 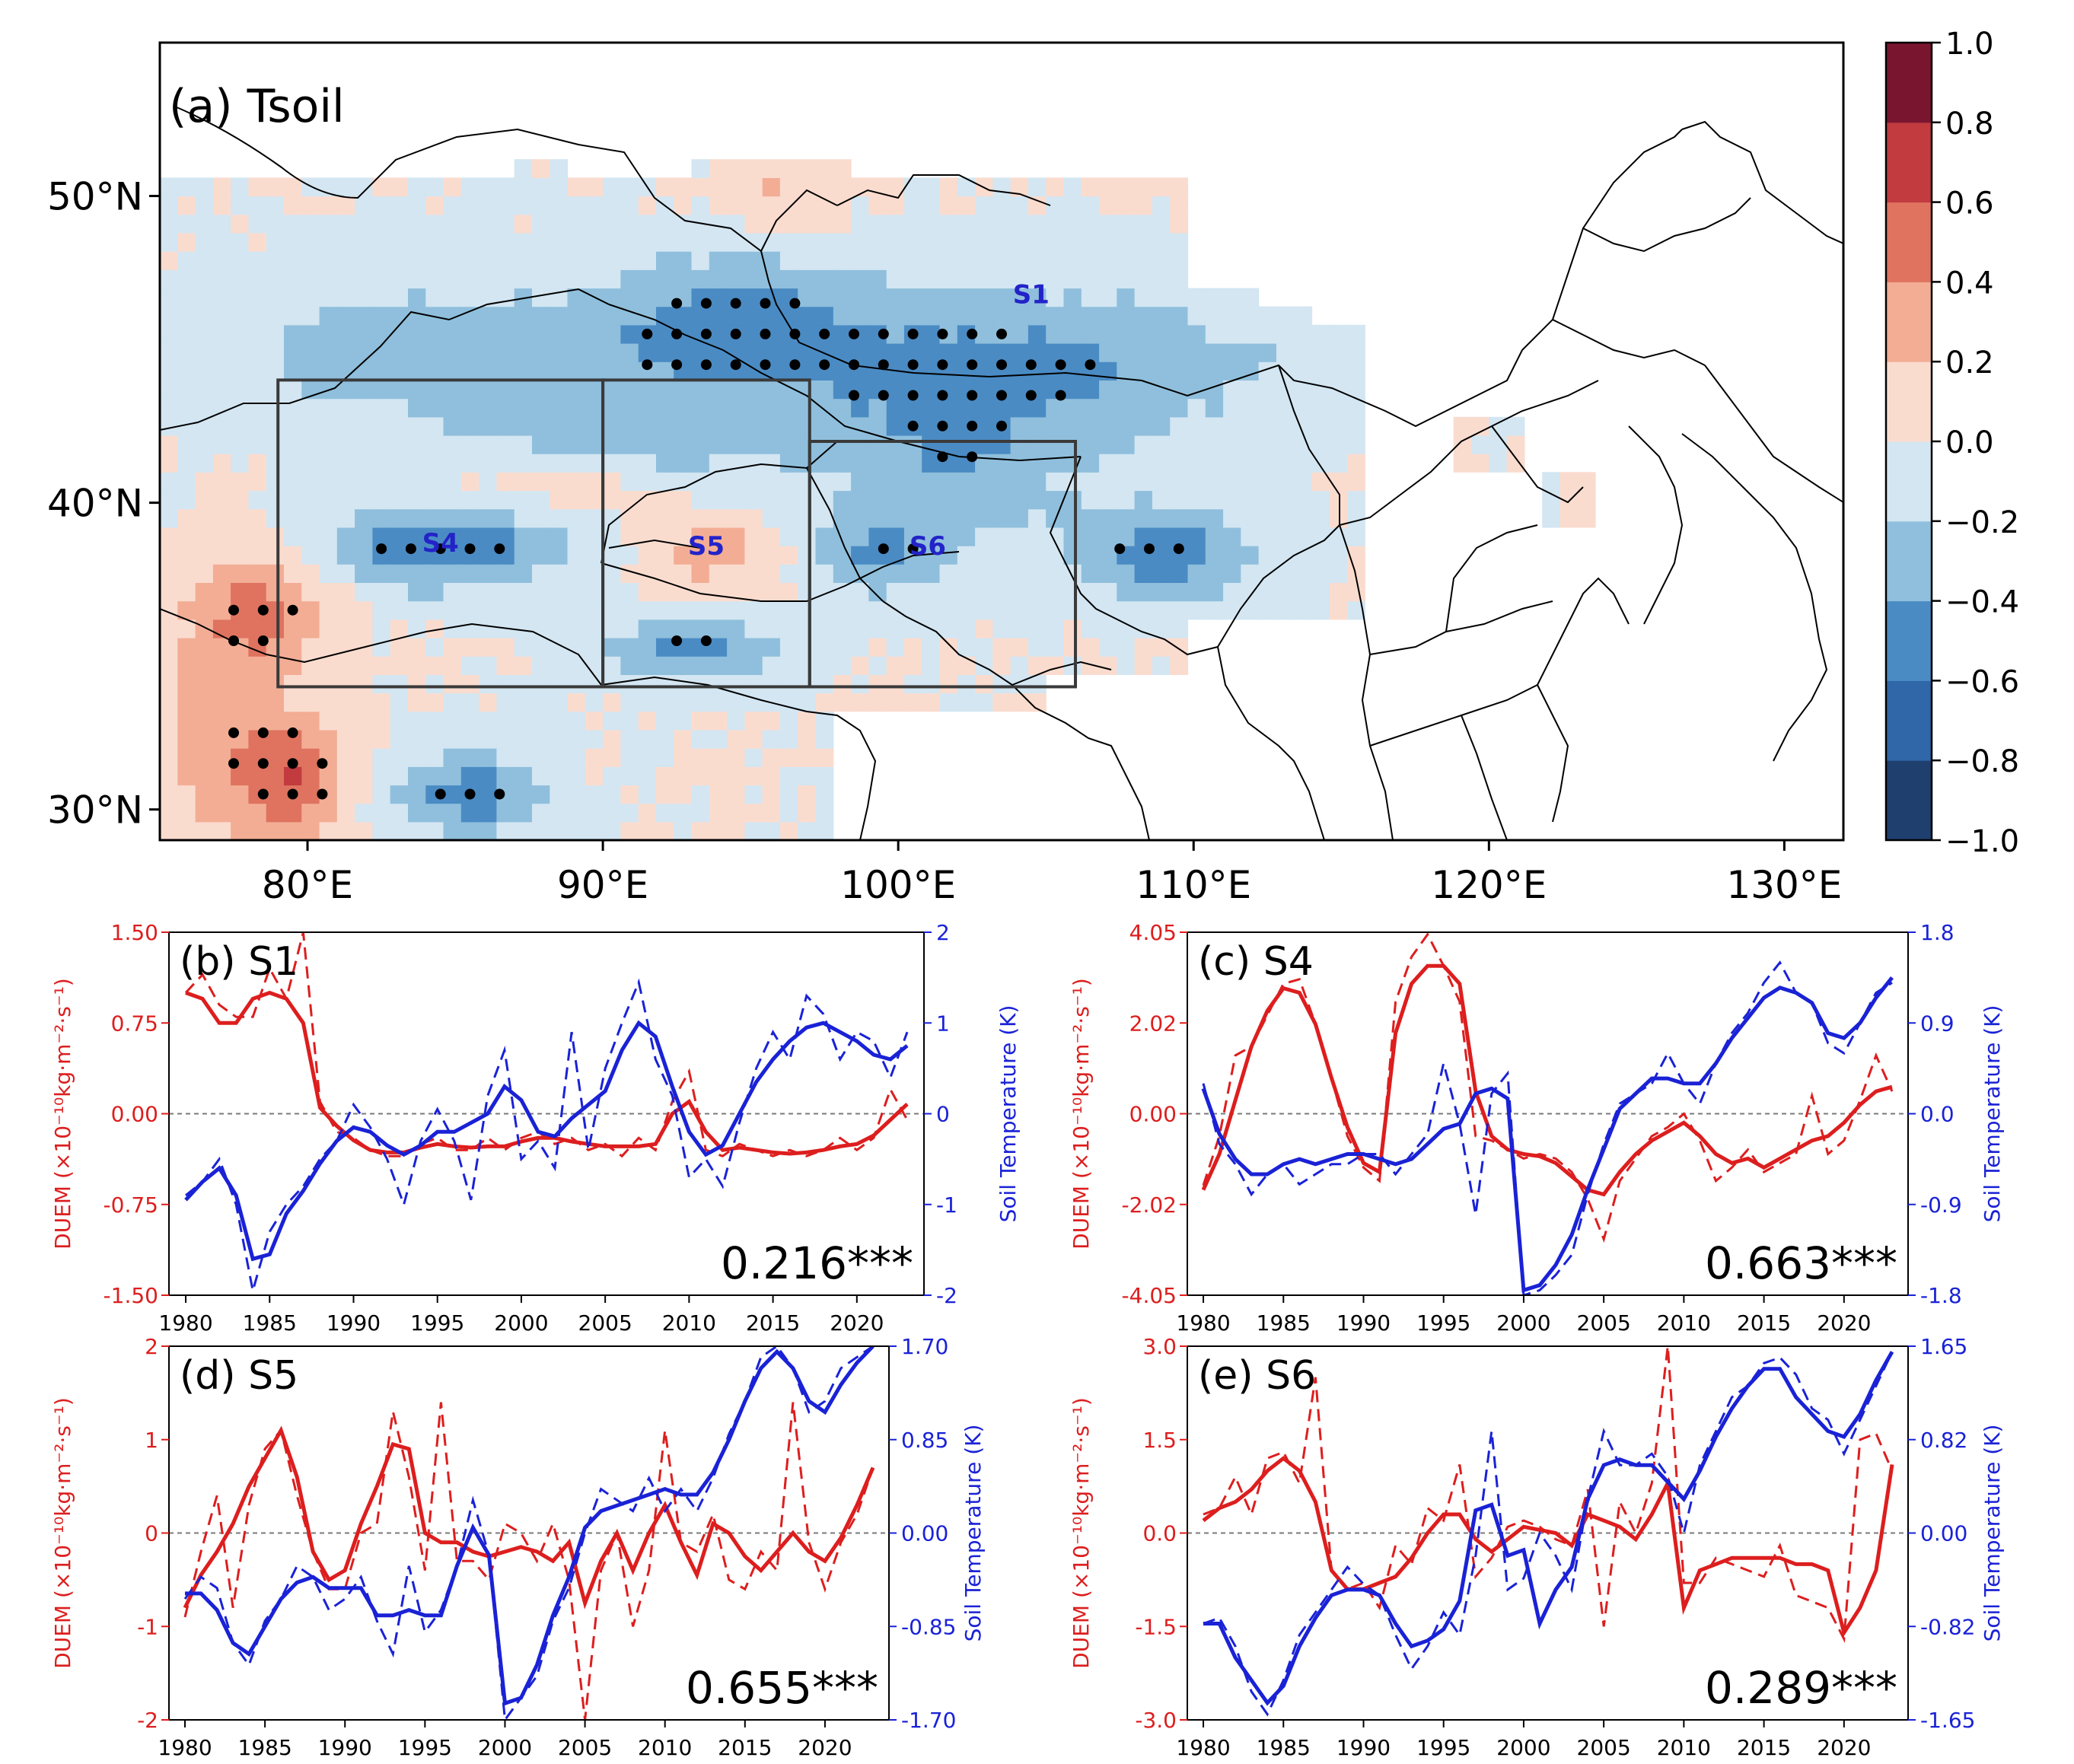 I want to click on series-tsoil-dashed, so click(x=547, y=1134).